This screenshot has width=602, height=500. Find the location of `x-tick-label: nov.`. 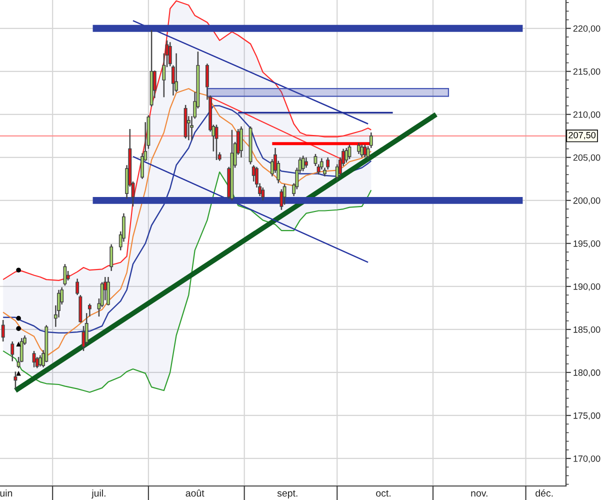

x-tick-label: nov. is located at coordinates (479, 494).